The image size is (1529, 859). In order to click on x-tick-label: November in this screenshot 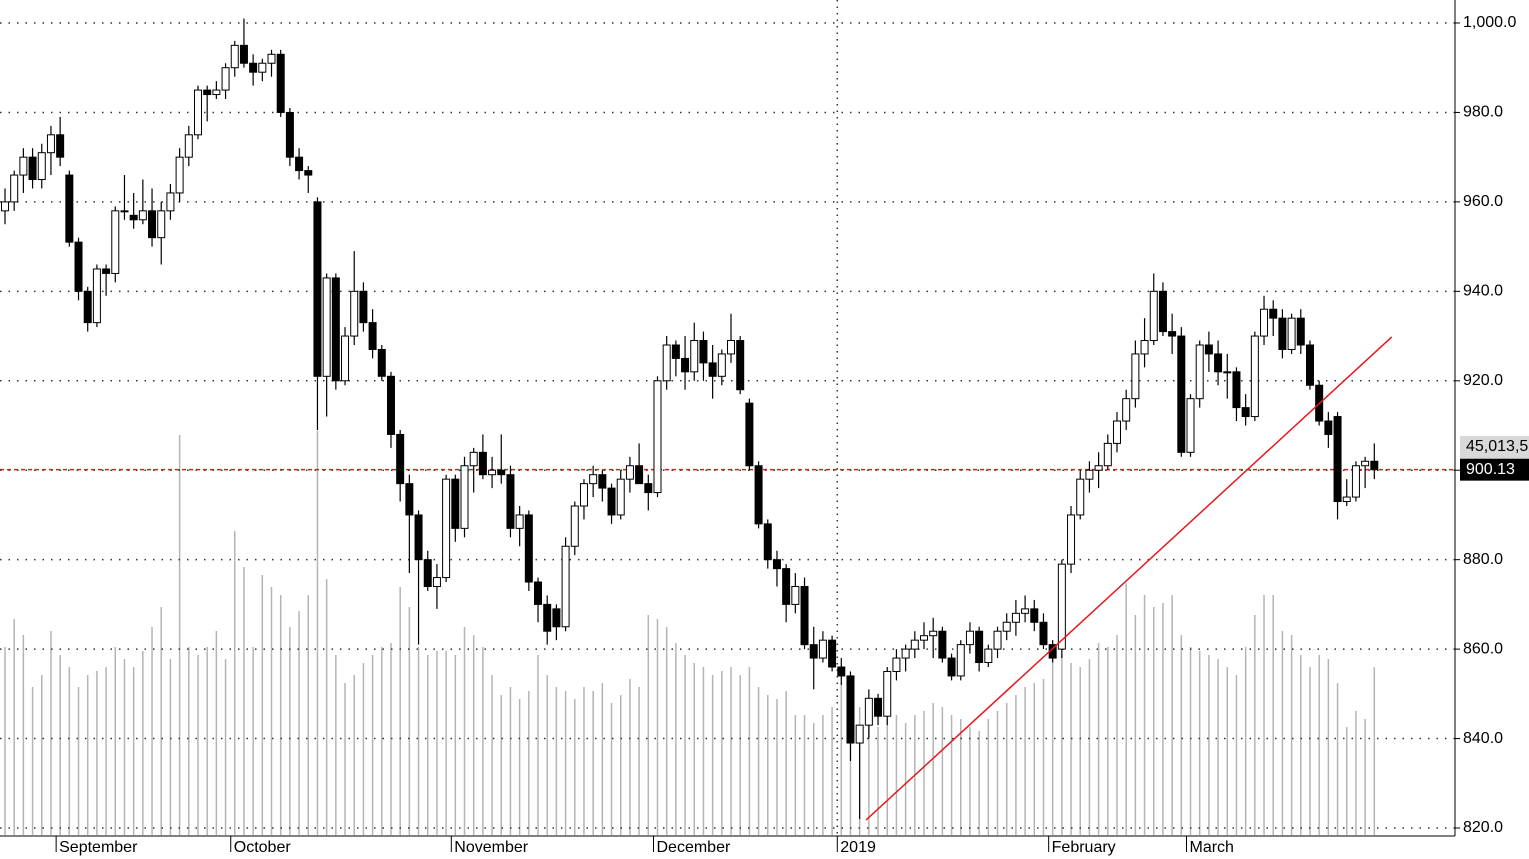, I will do `click(491, 847)`.